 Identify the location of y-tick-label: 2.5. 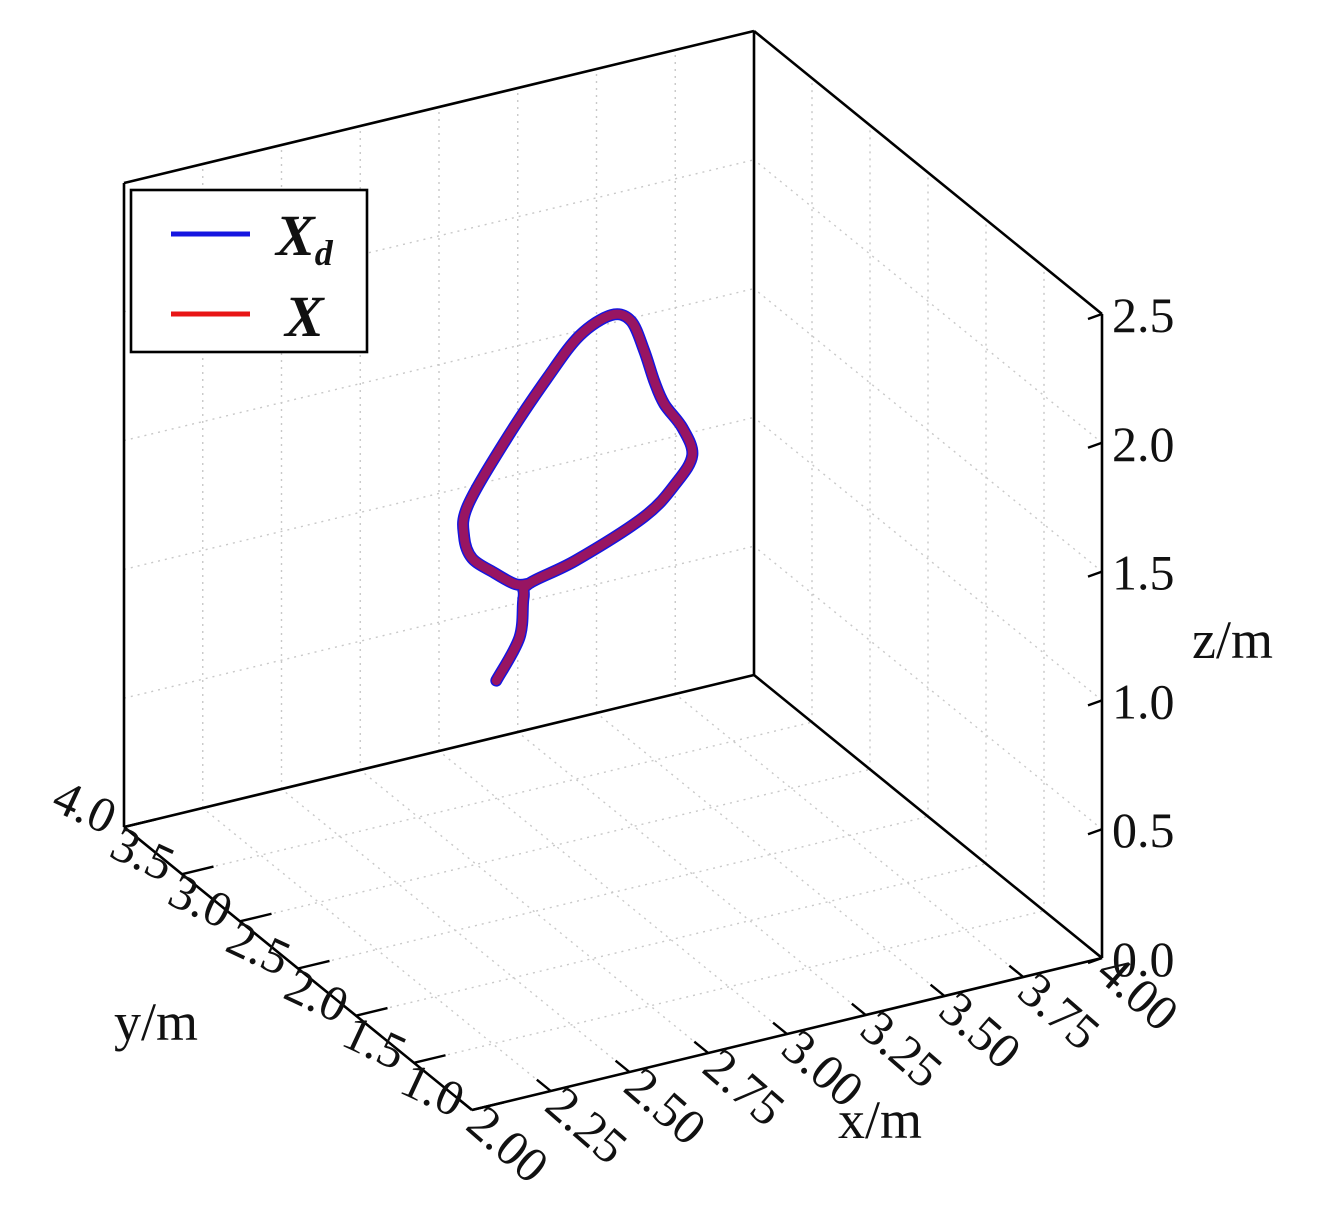
(259, 947).